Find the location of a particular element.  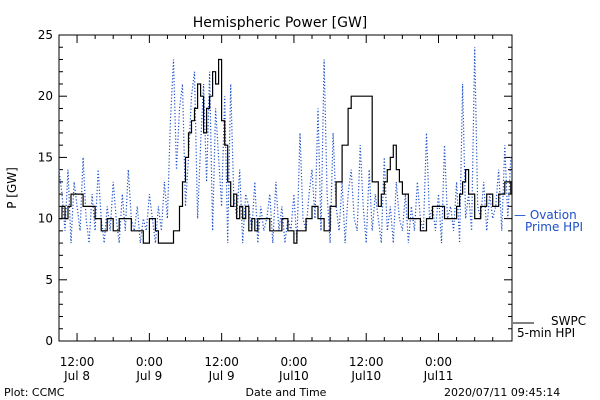

legend-ovation-line1: — Ovation is located at coordinates (545, 215).